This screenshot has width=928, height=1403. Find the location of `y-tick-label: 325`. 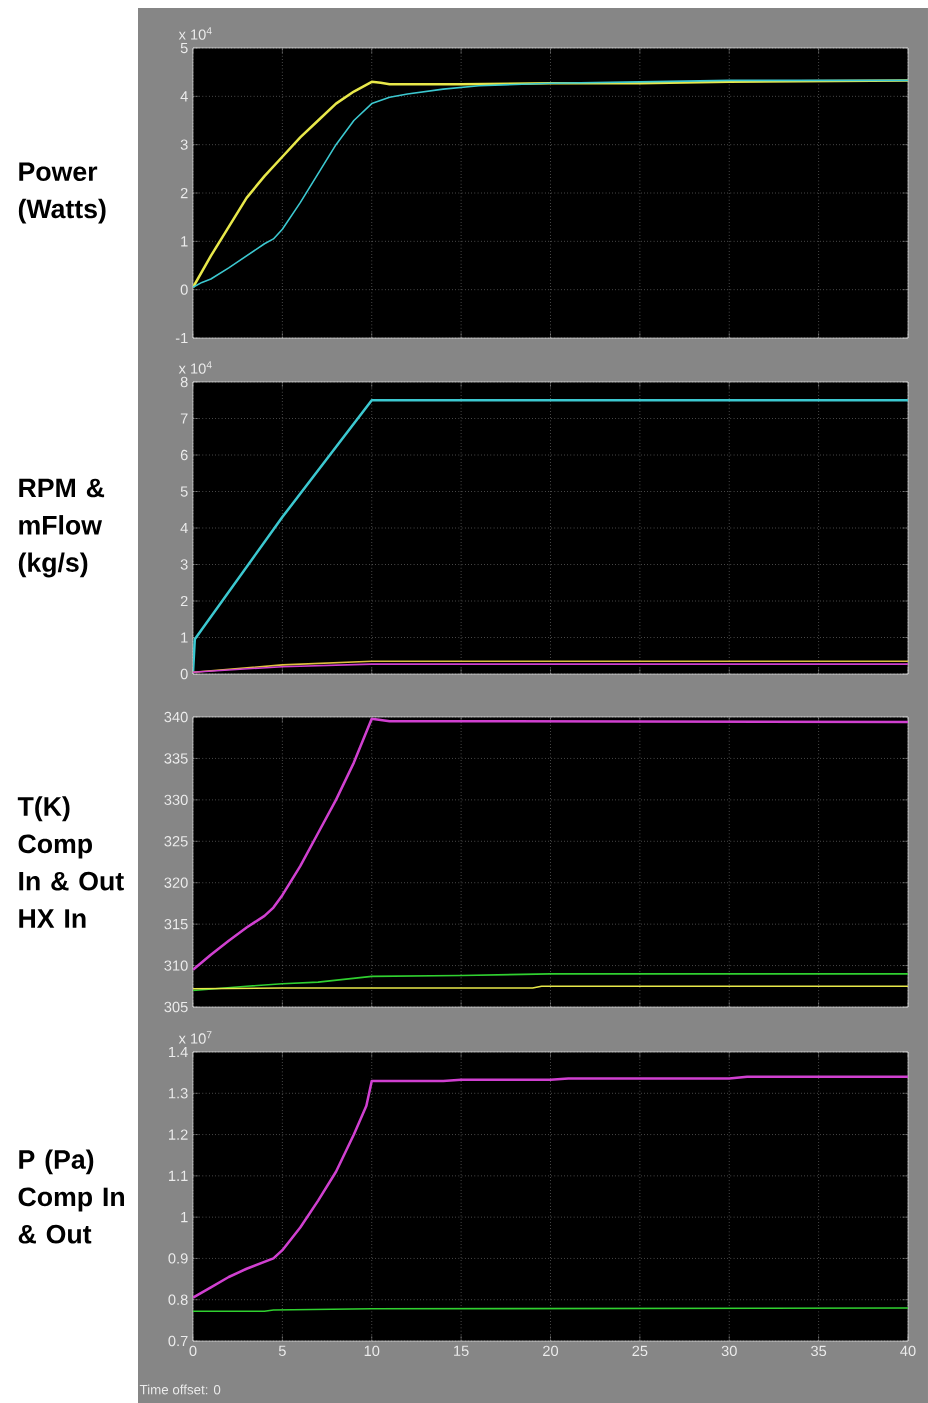

y-tick-label: 325 is located at coordinates (176, 841).